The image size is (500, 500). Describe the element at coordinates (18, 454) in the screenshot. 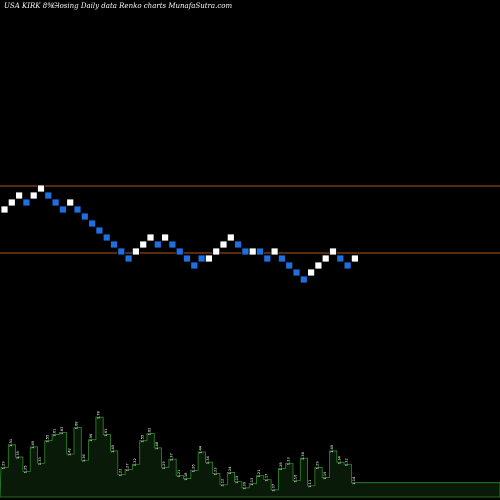

I see `volume-label: 1.39` at that location.